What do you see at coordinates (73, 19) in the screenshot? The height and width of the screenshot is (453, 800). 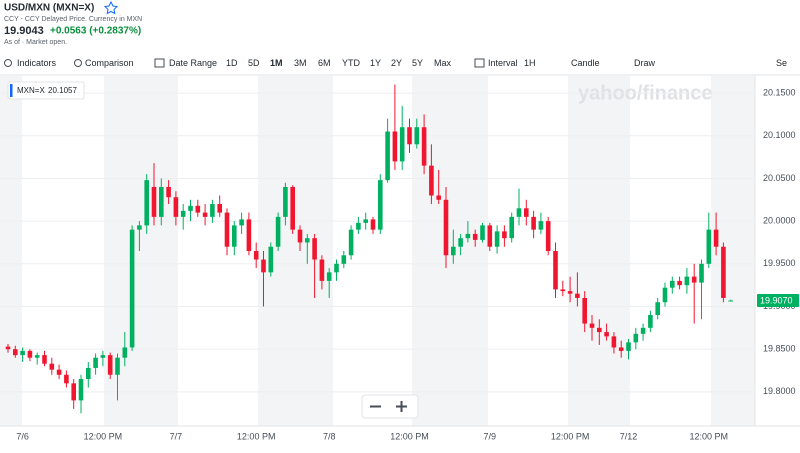 I see `subtitle: CCY - CCY Delayed Price. Currency in MXN` at bounding box center [73, 19].